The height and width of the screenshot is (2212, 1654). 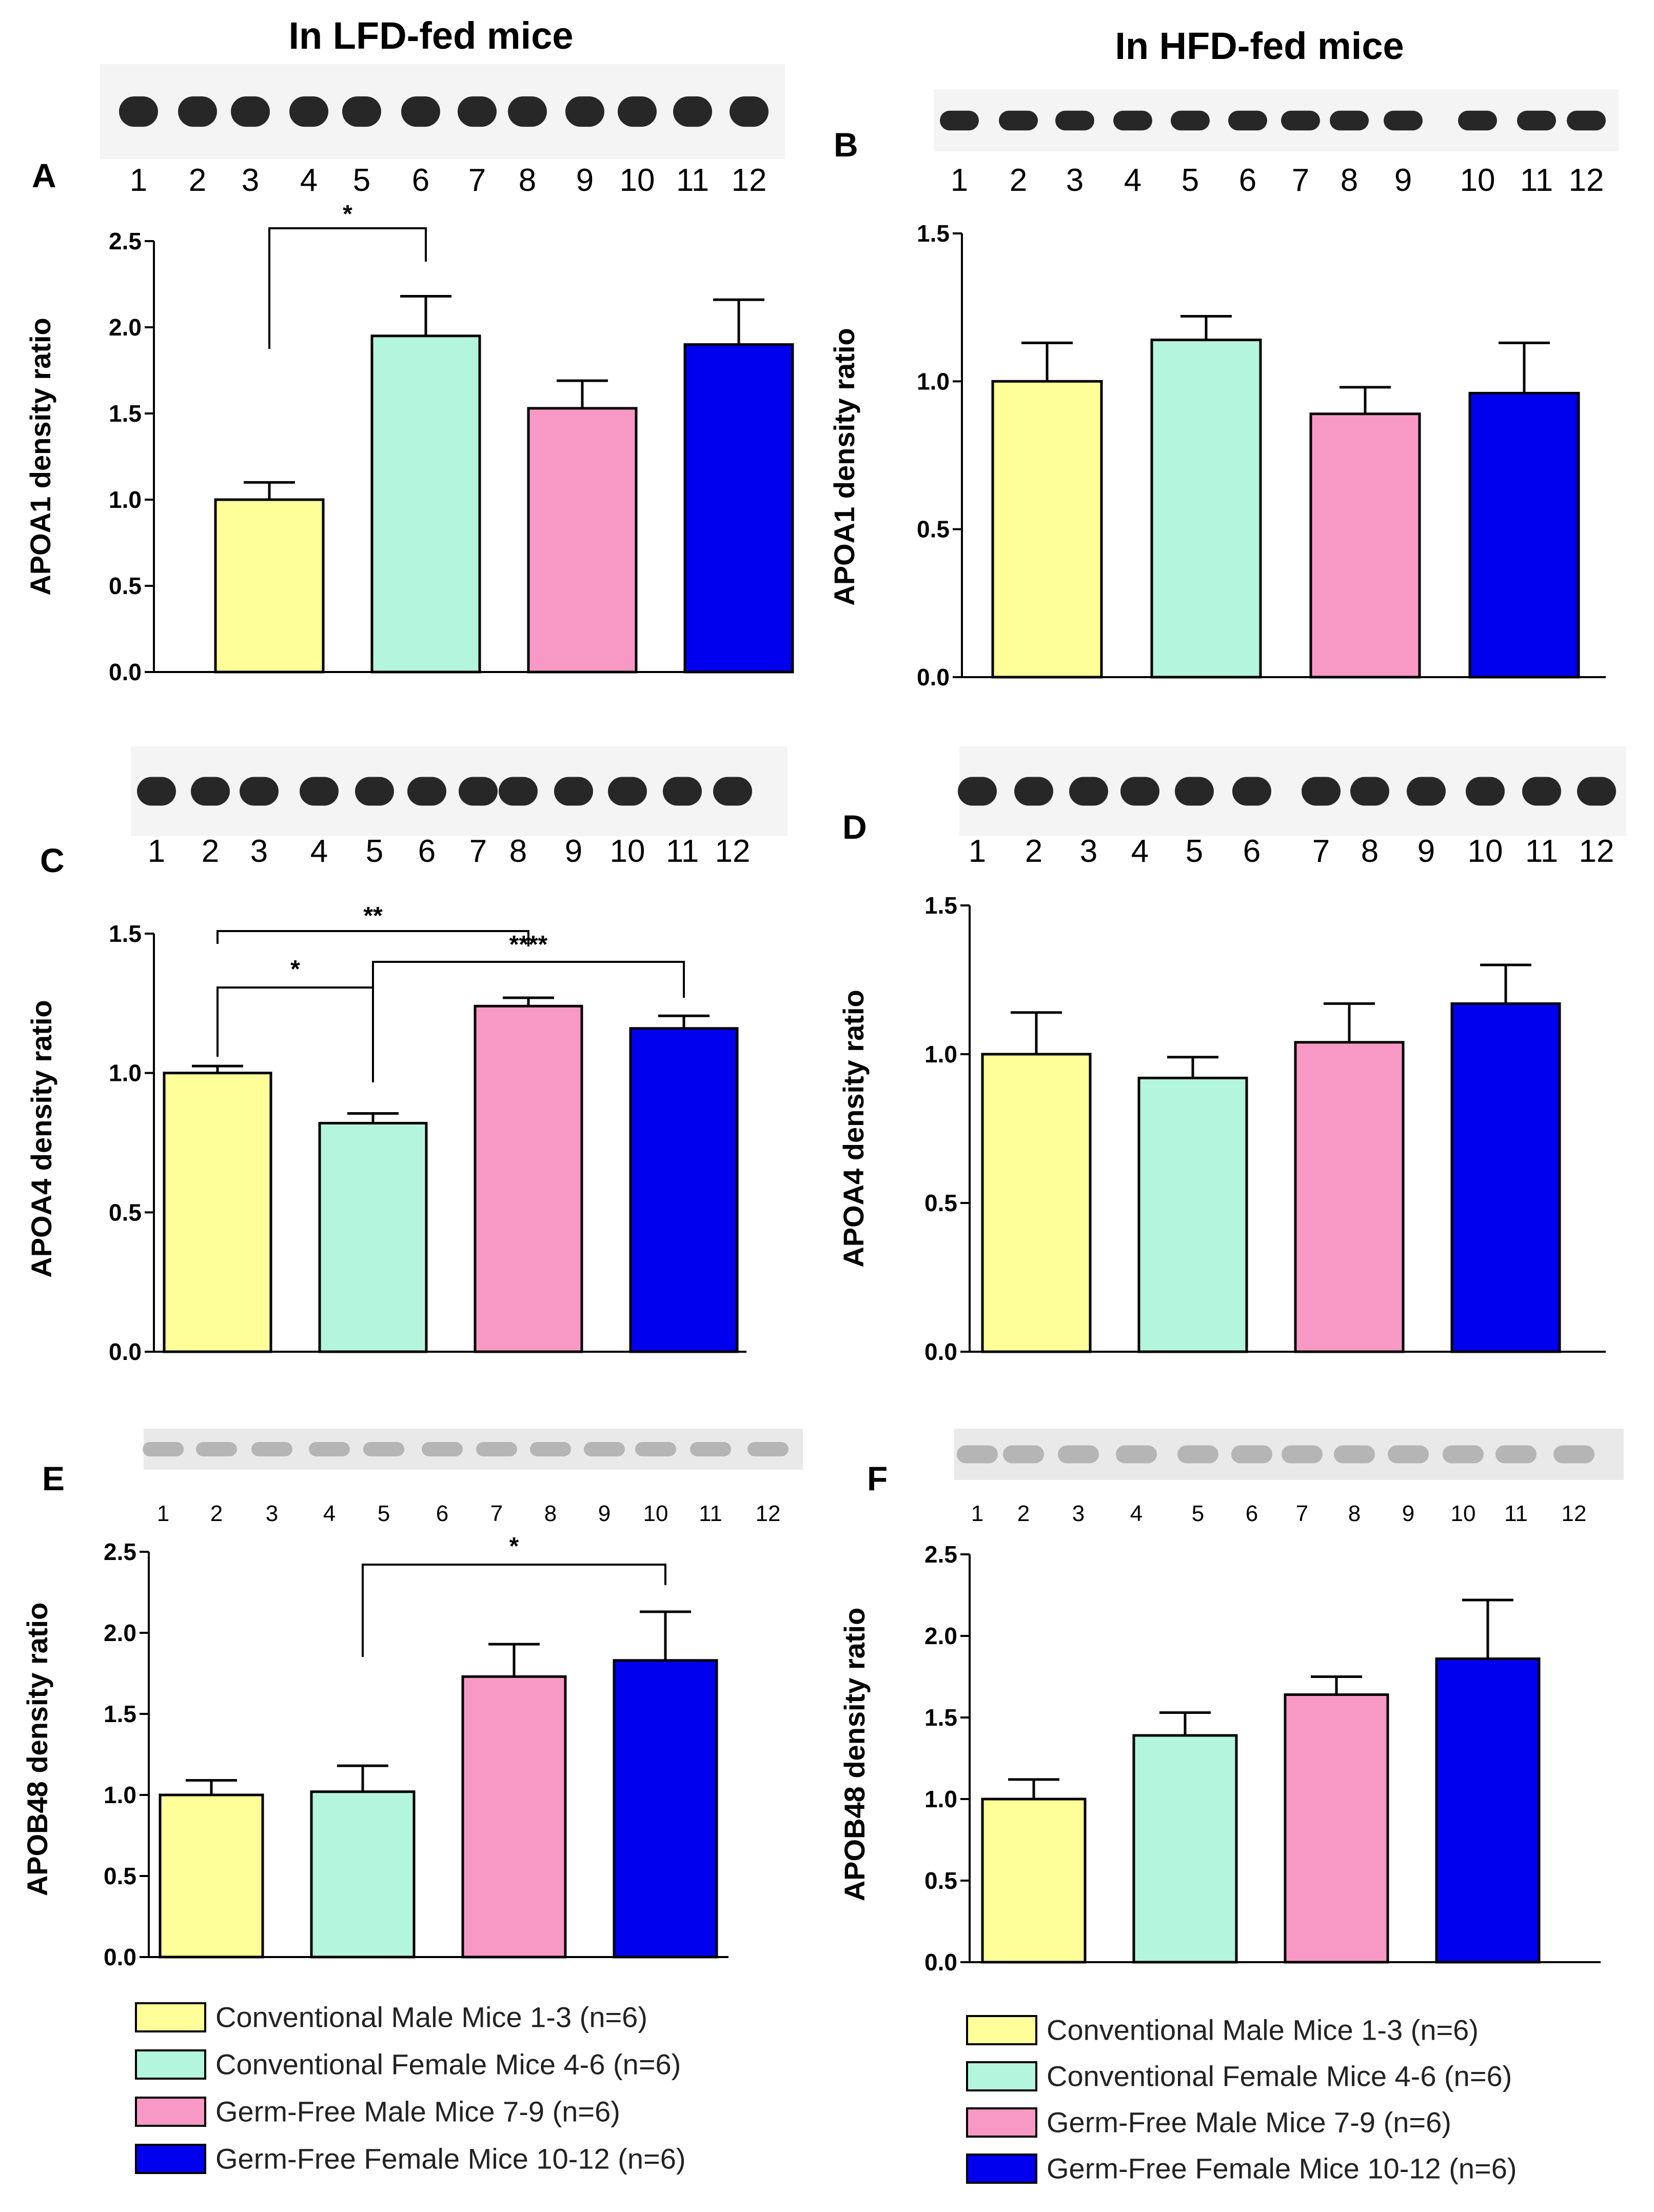 I want to click on lane-label: 12, so click(x=1575, y=1513).